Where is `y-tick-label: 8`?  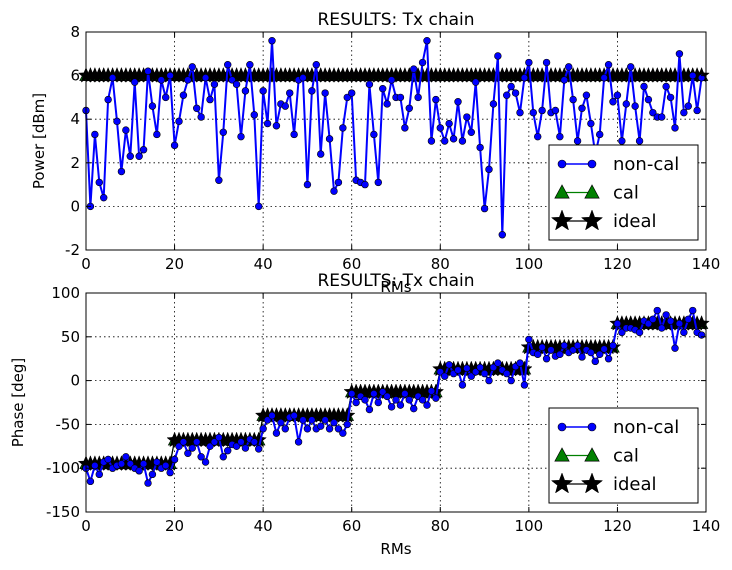
y-tick-label: 8 is located at coordinates (75, 32).